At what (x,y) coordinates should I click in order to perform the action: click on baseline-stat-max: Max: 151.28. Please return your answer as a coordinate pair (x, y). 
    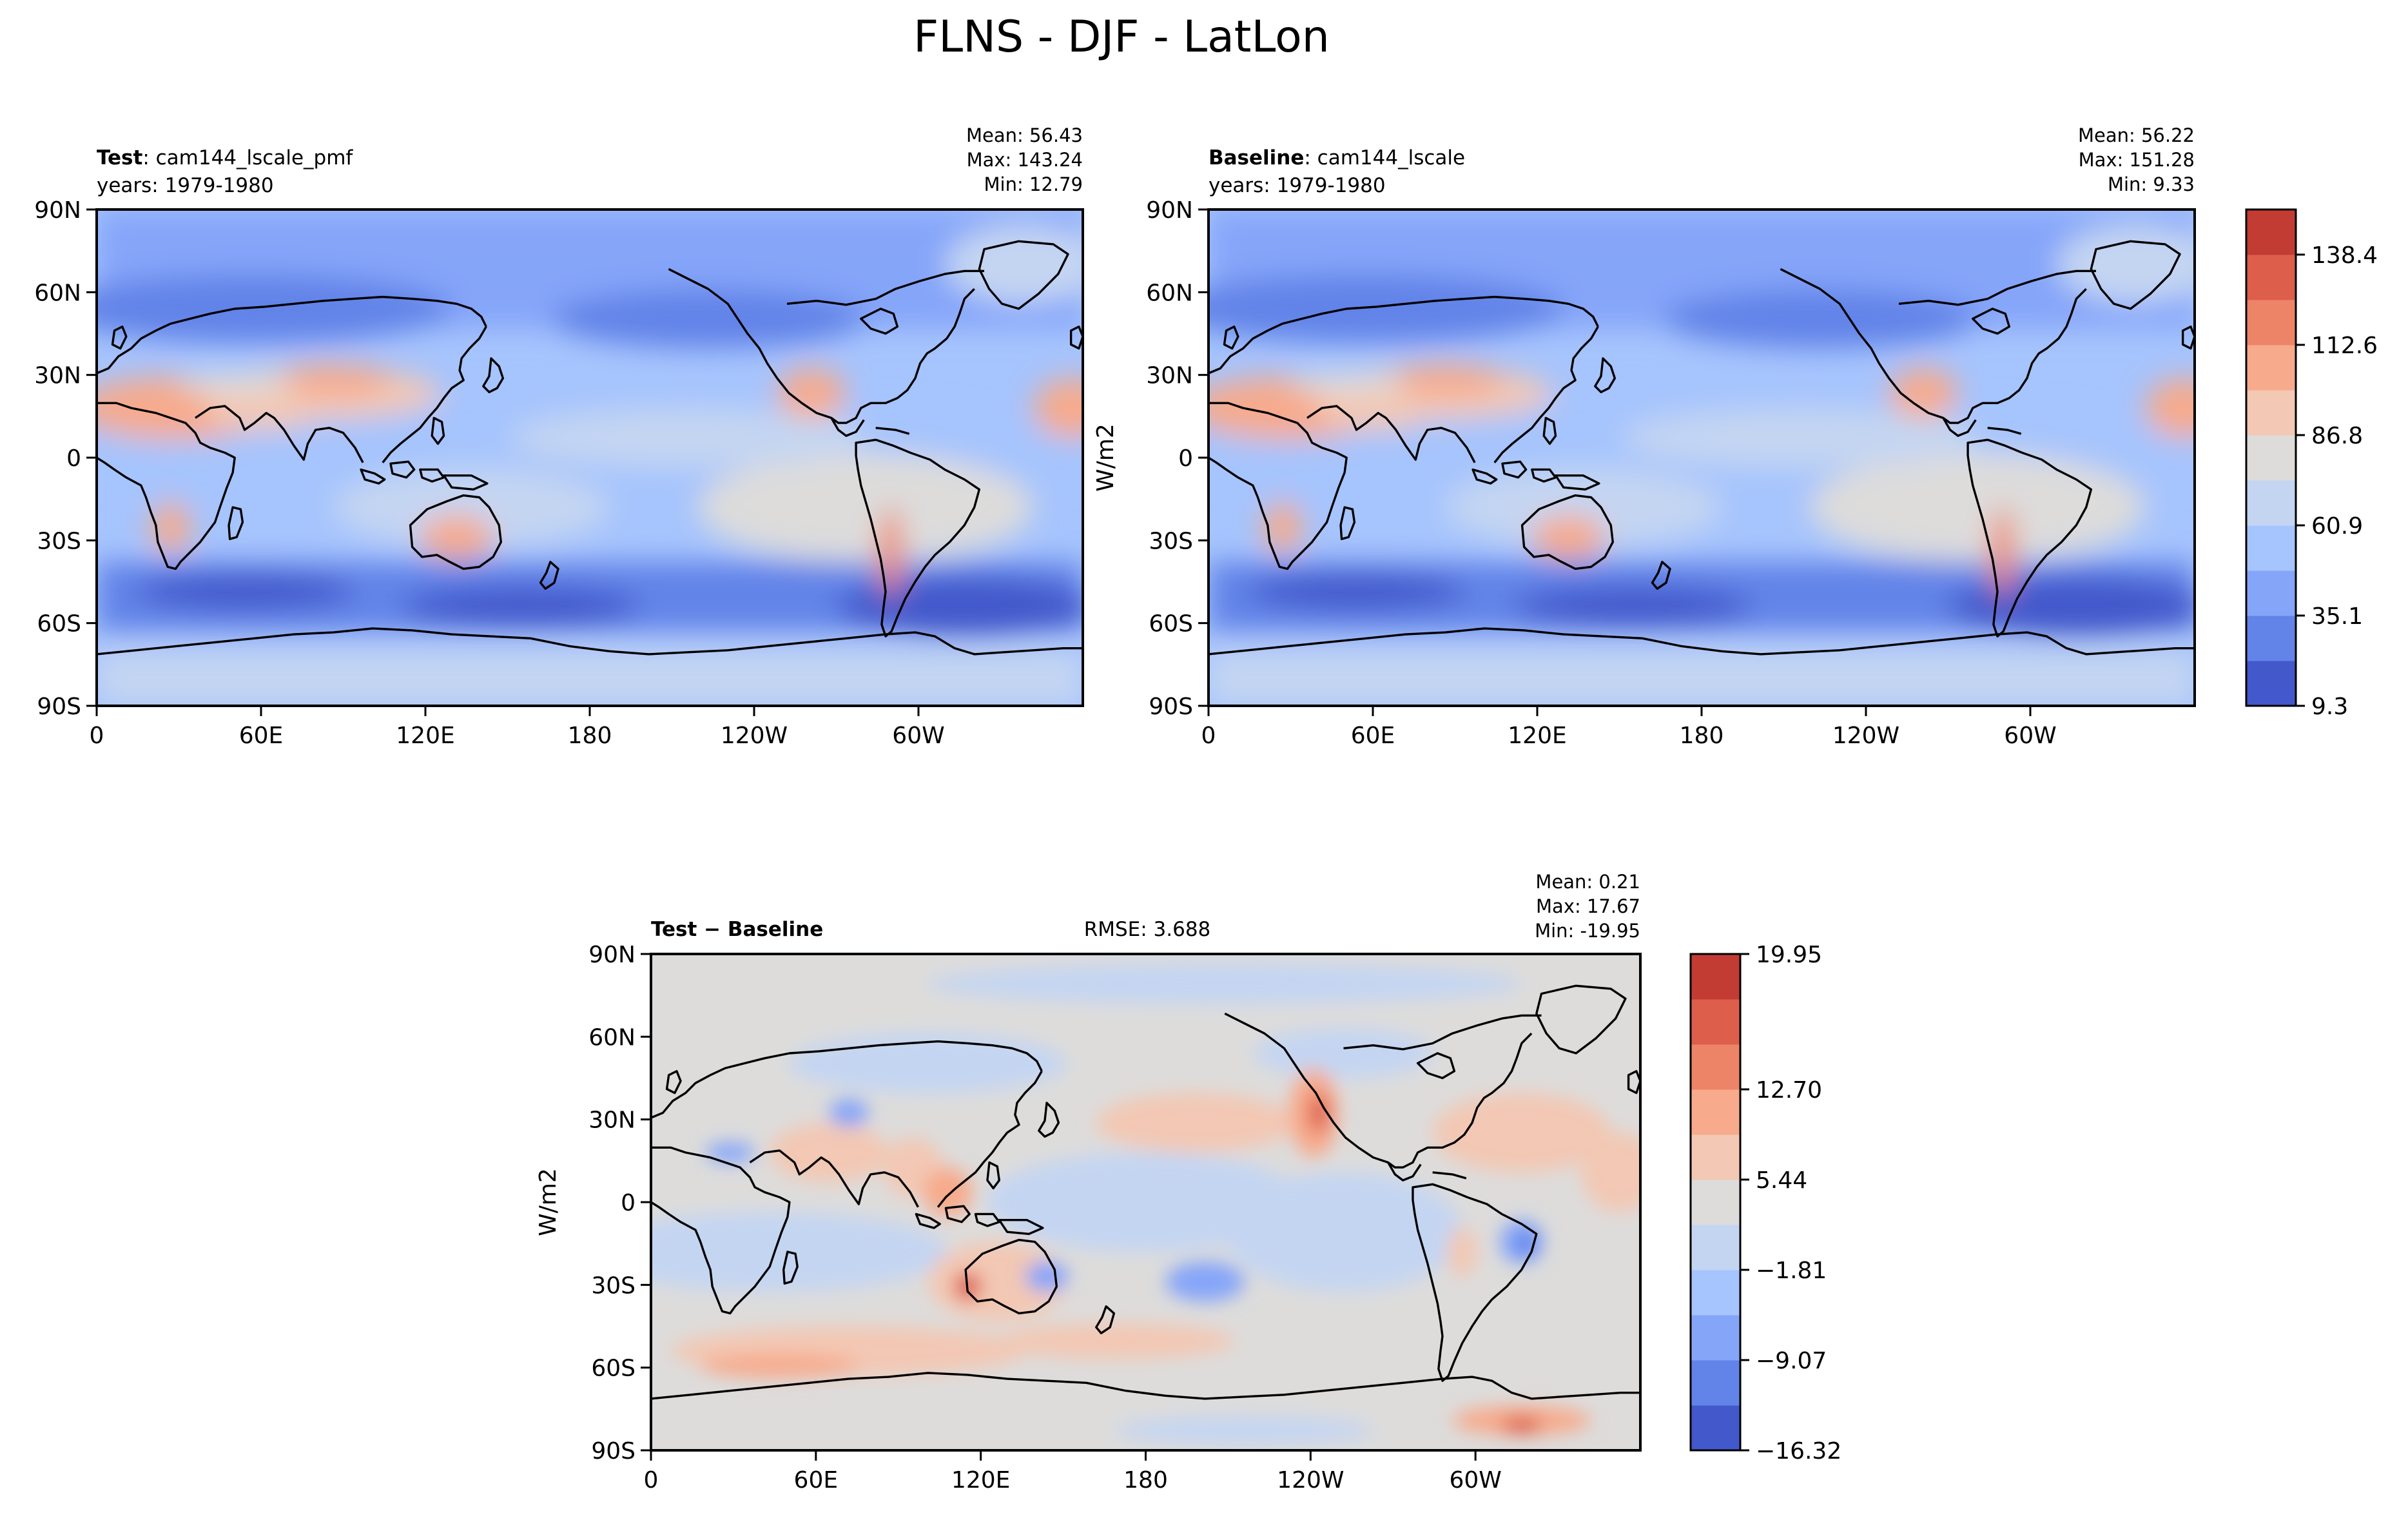
    Looking at the image, I should click on (2137, 160).